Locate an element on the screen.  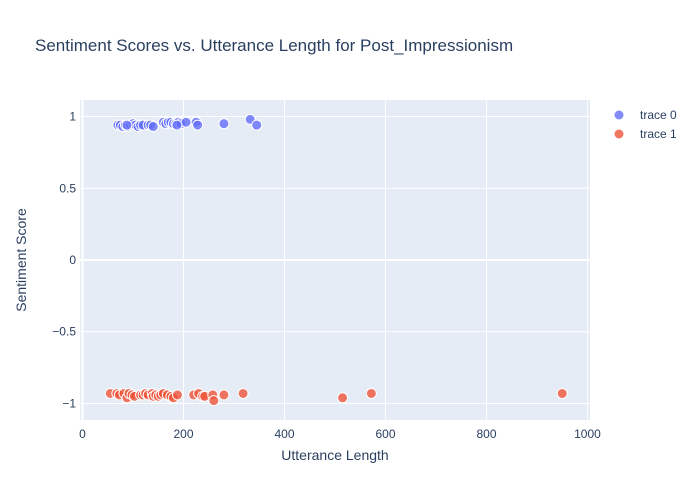
legend-label: trace 1 is located at coordinates (658, 134).